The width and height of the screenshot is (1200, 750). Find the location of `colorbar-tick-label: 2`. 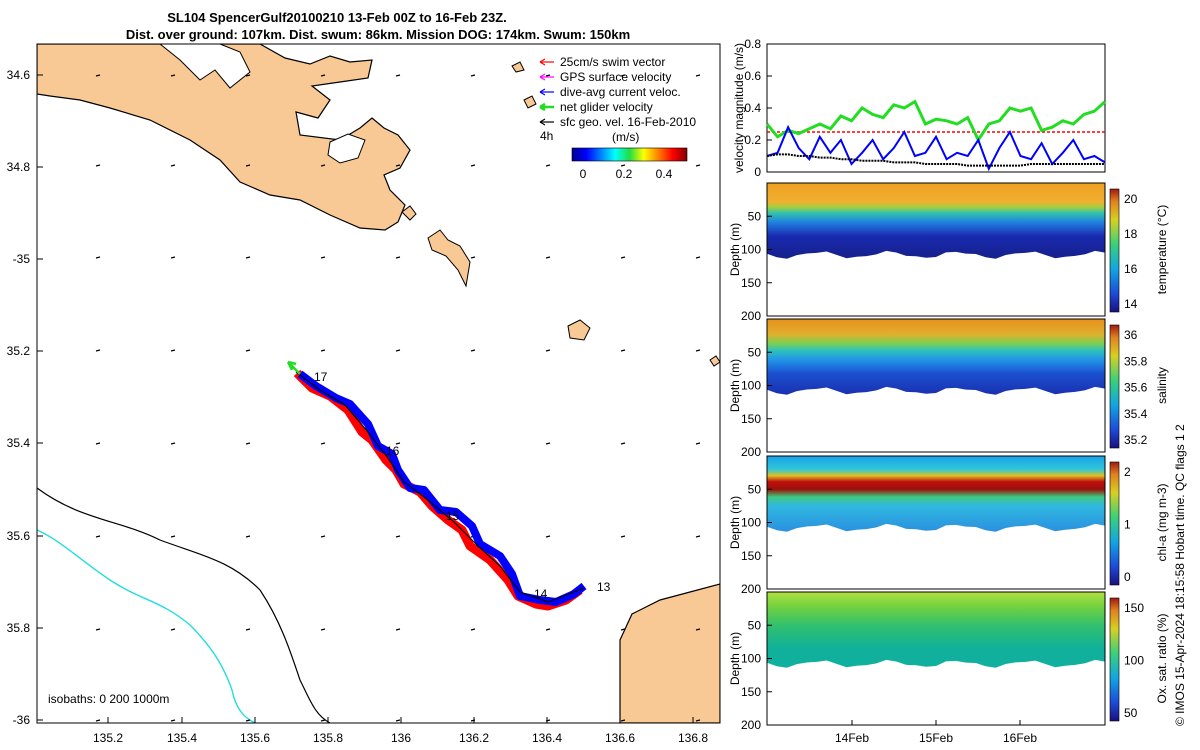

colorbar-tick-label: 2 is located at coordinates (1127, 472).